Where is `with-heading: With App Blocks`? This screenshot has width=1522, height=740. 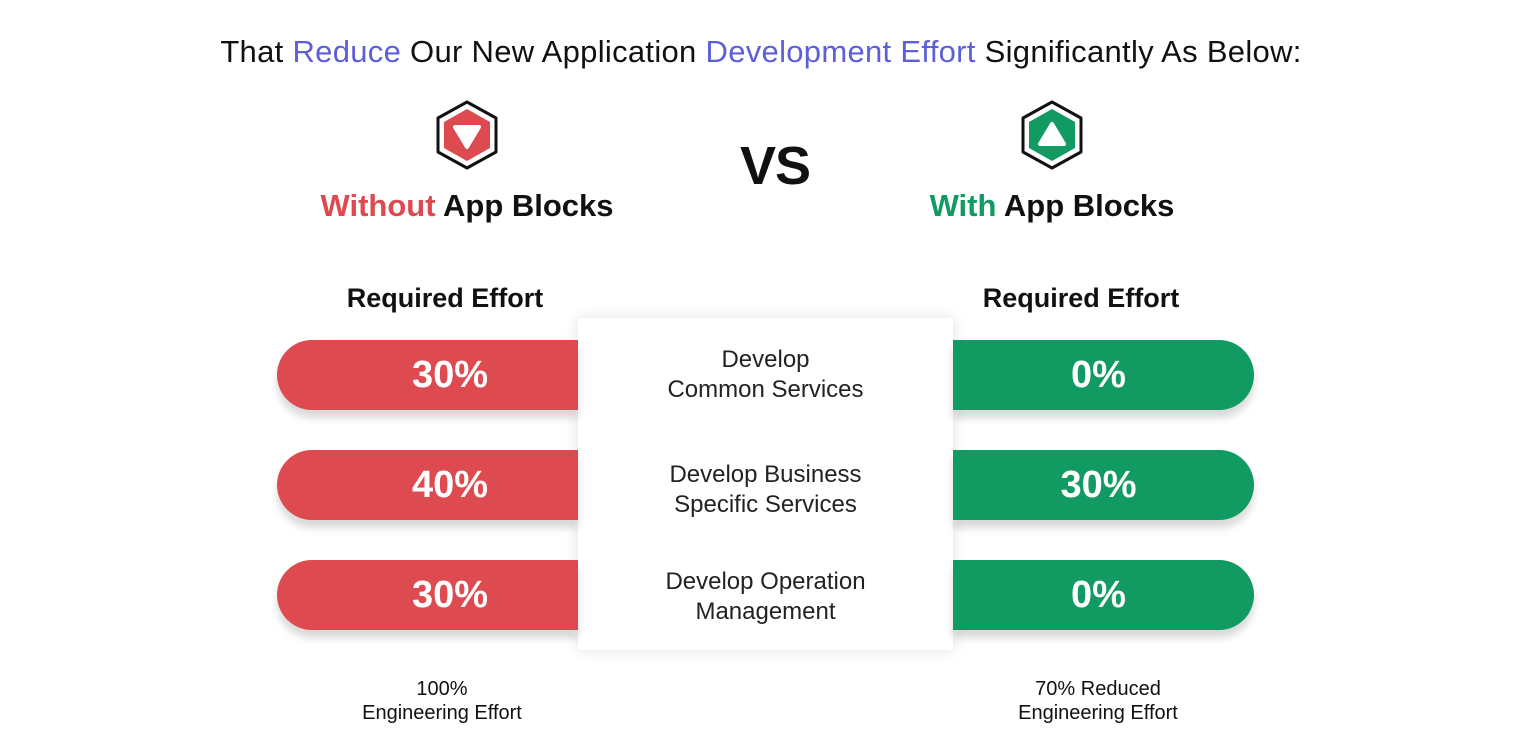
with-heading: With App Blocks is located at coordinates (1052, 206).